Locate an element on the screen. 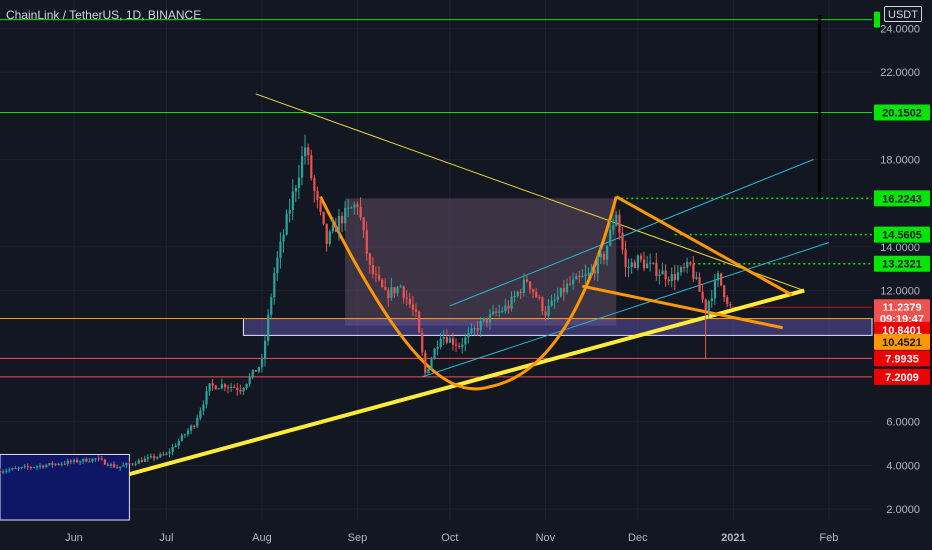 The height and width of the screenshot is (550, 932). x-tick-label: Aug is located at coordinates (262, 538).